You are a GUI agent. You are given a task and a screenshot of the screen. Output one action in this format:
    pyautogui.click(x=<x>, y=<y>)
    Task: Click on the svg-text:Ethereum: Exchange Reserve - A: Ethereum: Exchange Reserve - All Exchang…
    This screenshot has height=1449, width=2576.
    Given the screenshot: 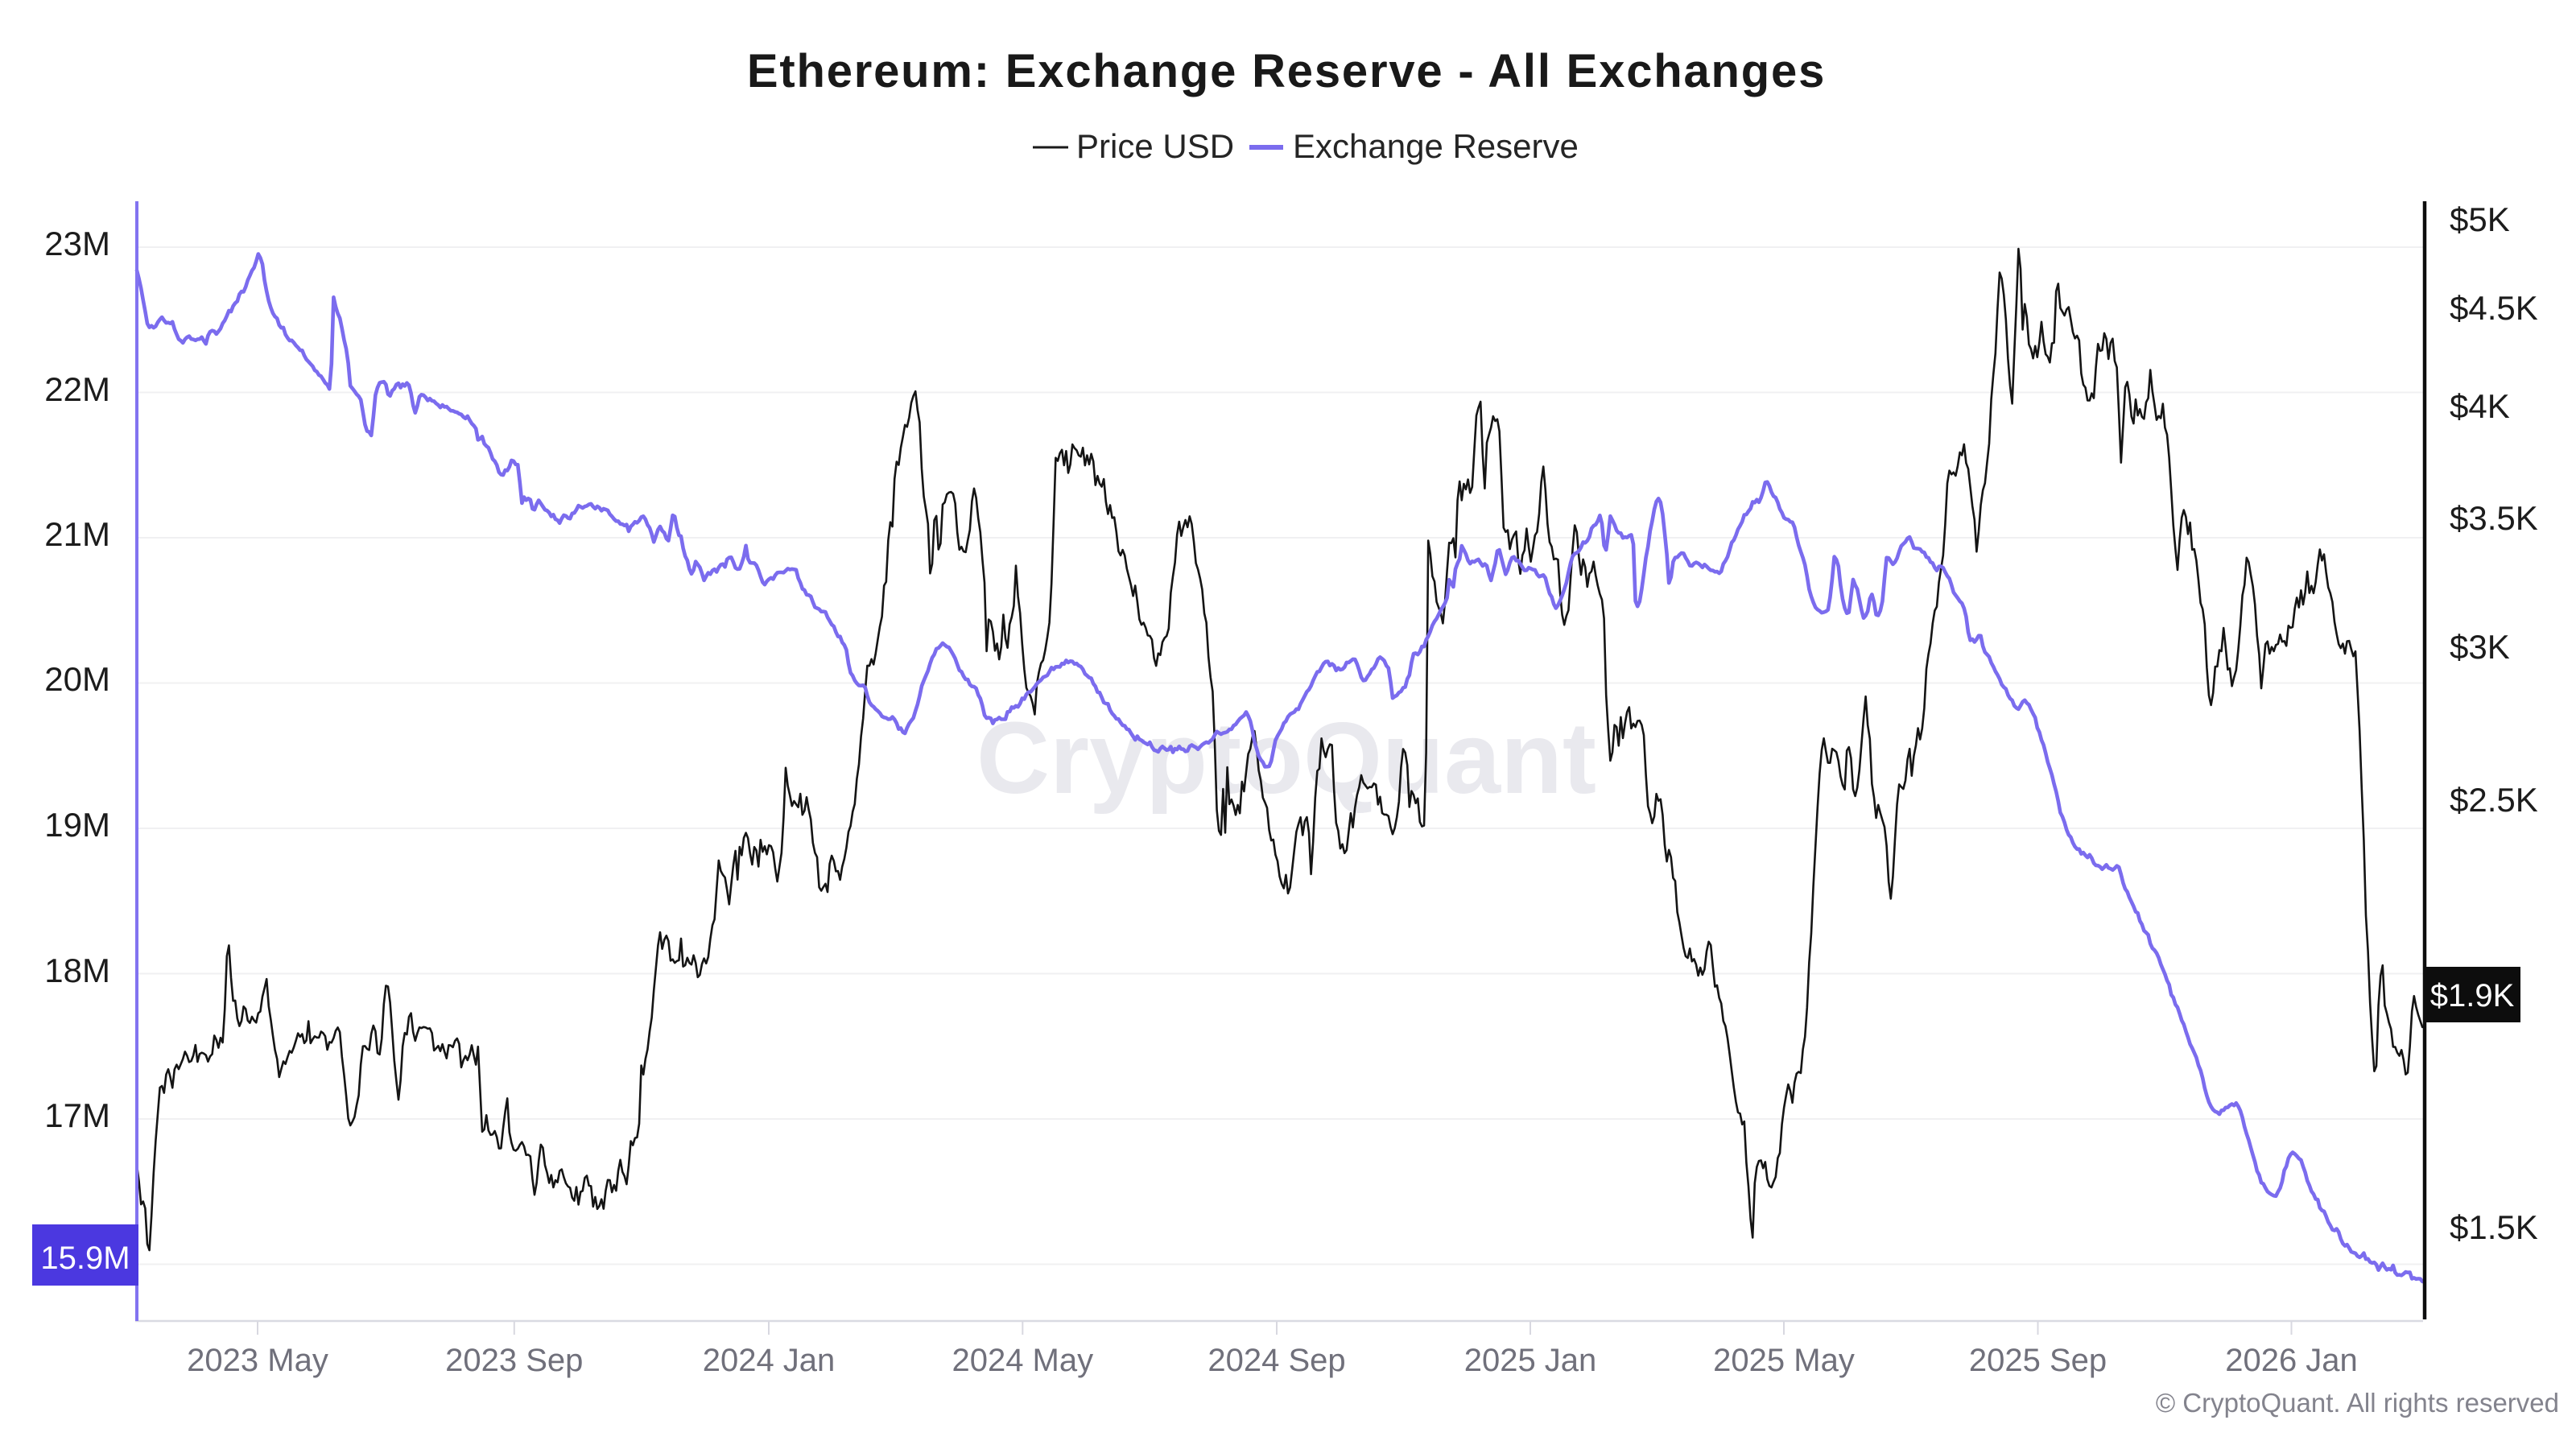 What is the action you would take?
    pyautogui.click(x=1286, y=71)
    